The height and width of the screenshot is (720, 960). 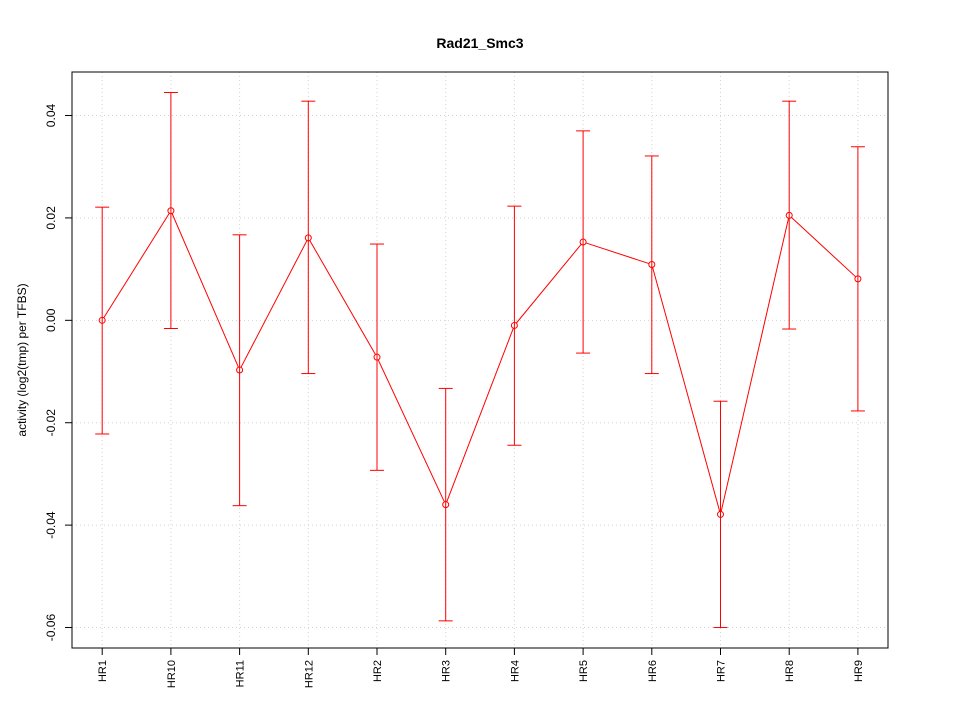 What do you see at coordinates (722, 671) in the screenshot?
I see `x-tick-label: HR7` at bounding box center [722, 671].